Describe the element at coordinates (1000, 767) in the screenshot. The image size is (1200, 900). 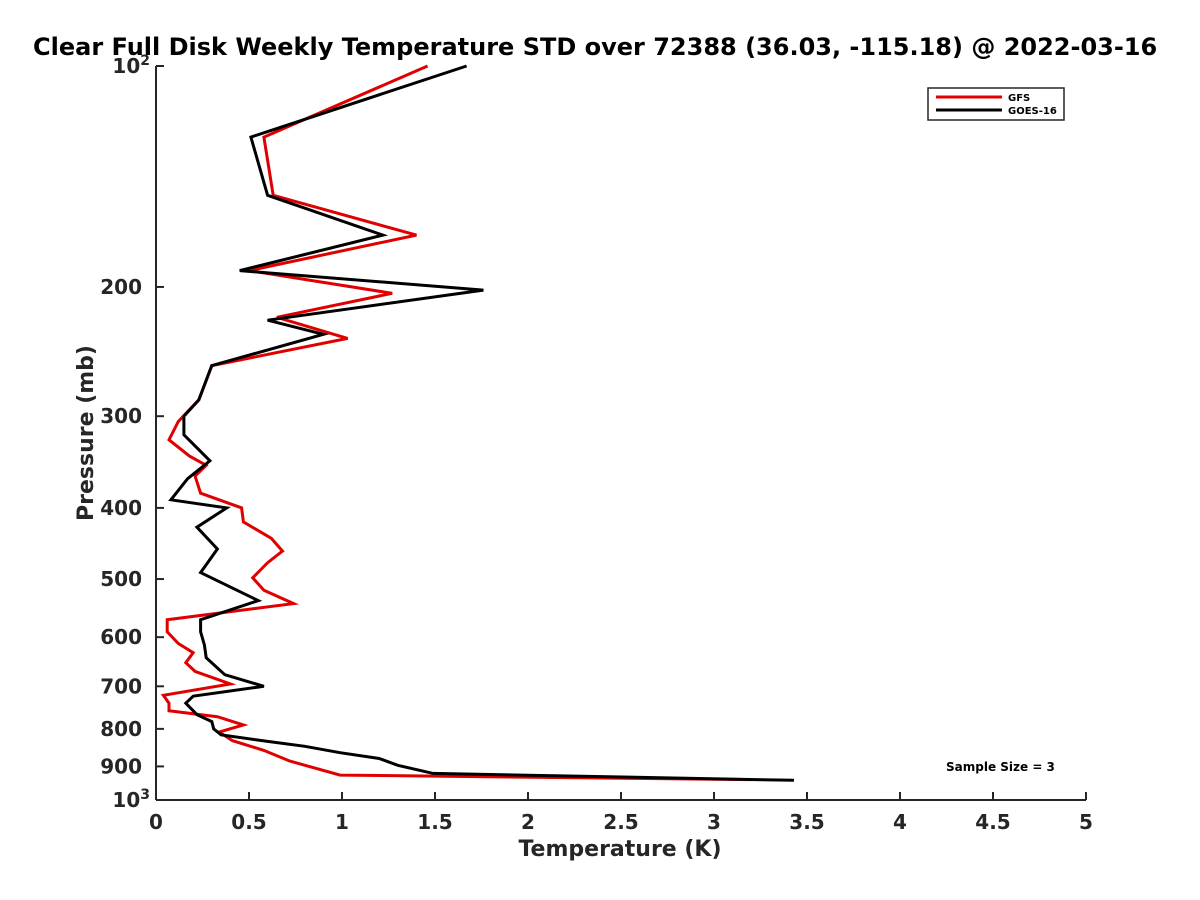
I see `sample-size-annotation: Sample Size = 3` at that location.